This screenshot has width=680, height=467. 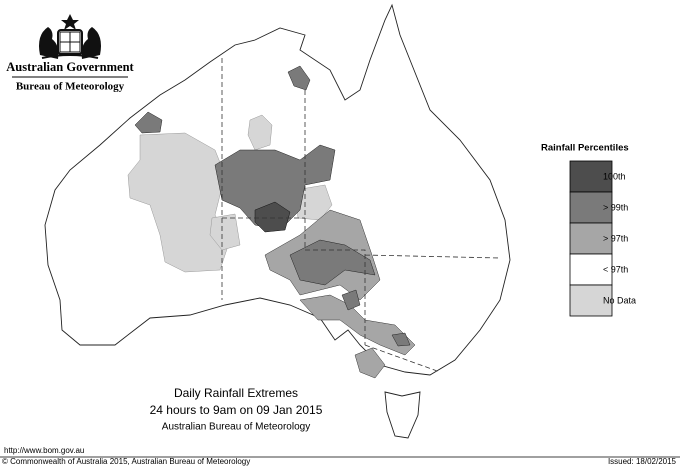 What do you see at coordinates (44, 450) in the screenshot?
I see `footer-url: http://www.bom.gov.au` at bounding box center [44, 450].